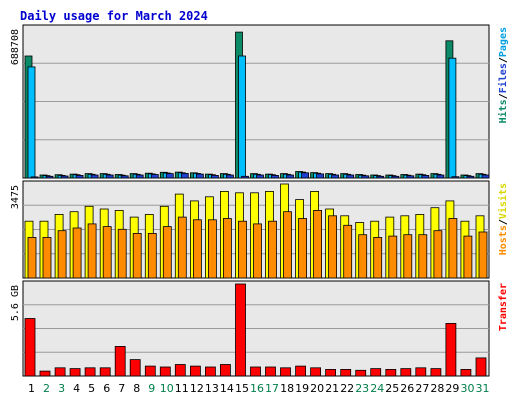  I want to click on x-tick-label-day-17: 17, so click(272, 388).